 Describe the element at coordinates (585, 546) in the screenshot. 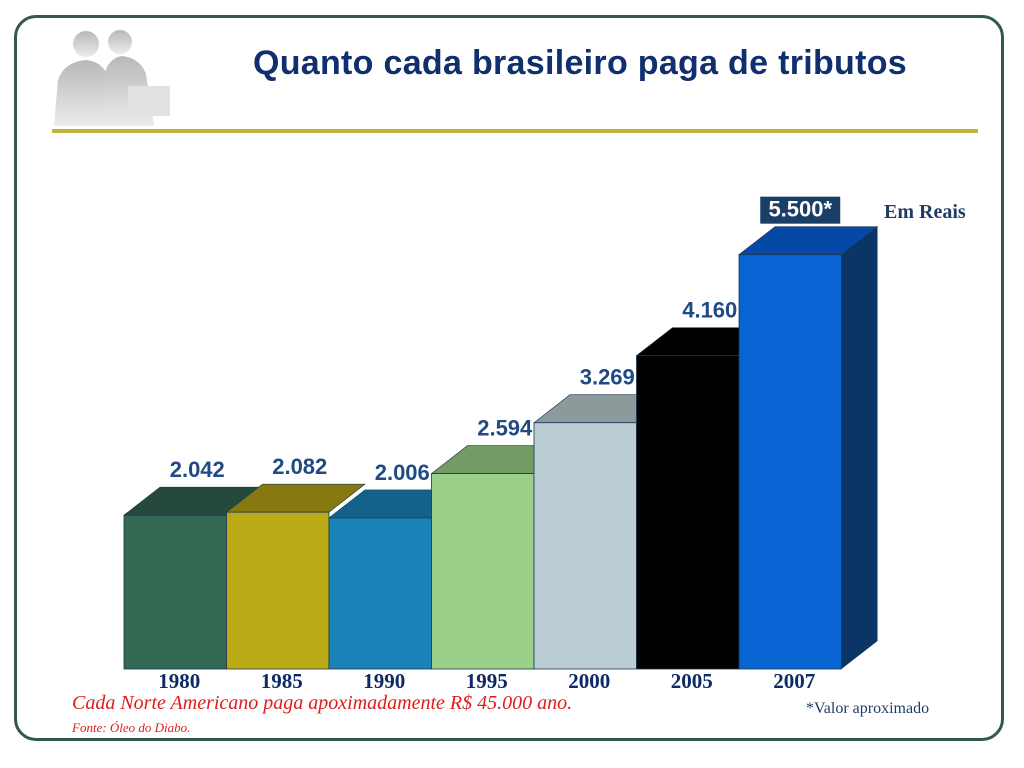

I see `bar-2000` at that location.